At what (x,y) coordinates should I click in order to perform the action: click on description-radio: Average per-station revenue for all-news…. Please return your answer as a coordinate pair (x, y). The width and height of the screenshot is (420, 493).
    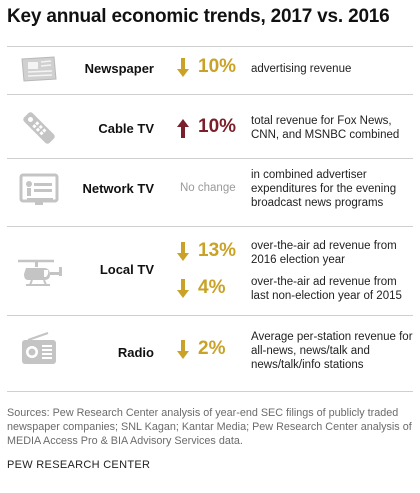
    Looking at the image, I should click on (332, 351).